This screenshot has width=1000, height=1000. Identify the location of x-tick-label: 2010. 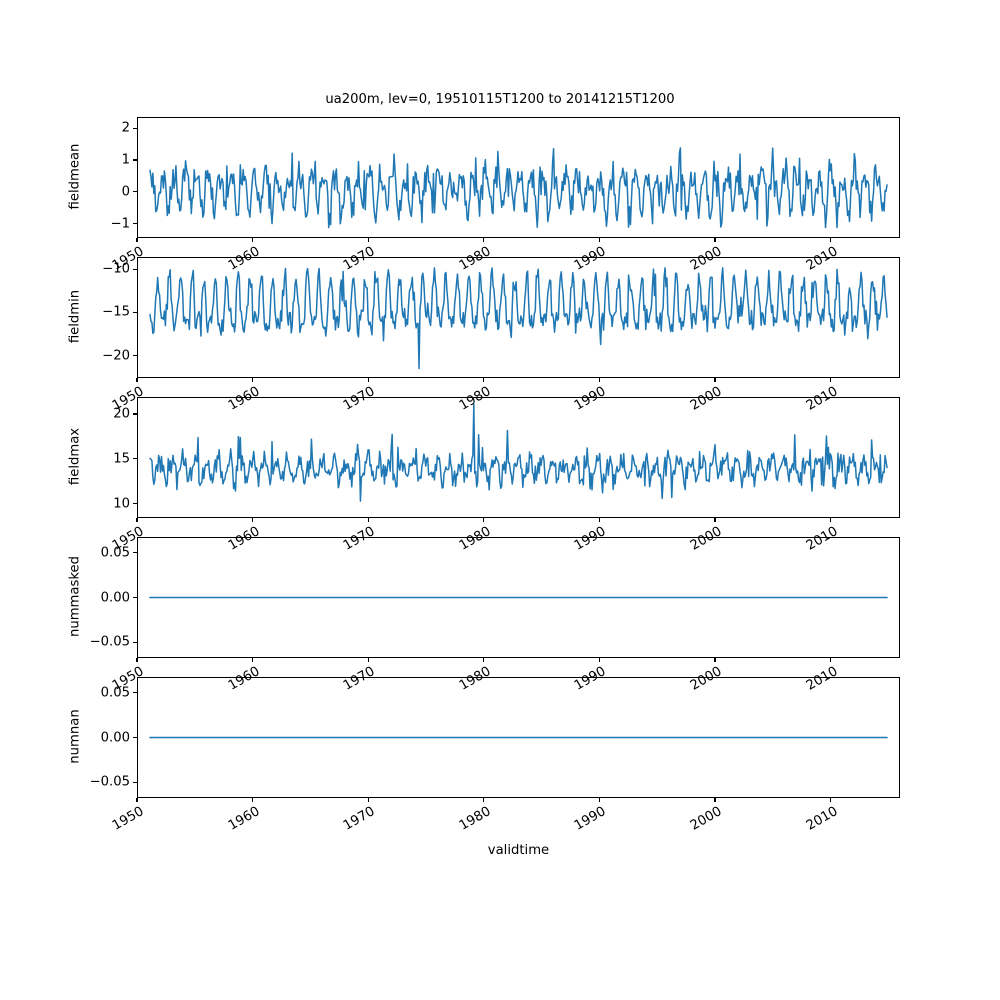
(822, 819).